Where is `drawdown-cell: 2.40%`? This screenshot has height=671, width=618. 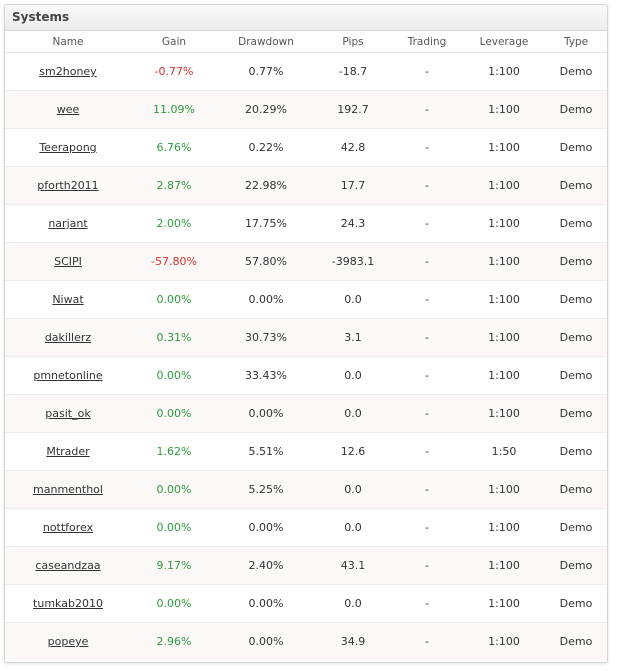 drawdown-cell: 2.40% is located at coordinates (266, 565).